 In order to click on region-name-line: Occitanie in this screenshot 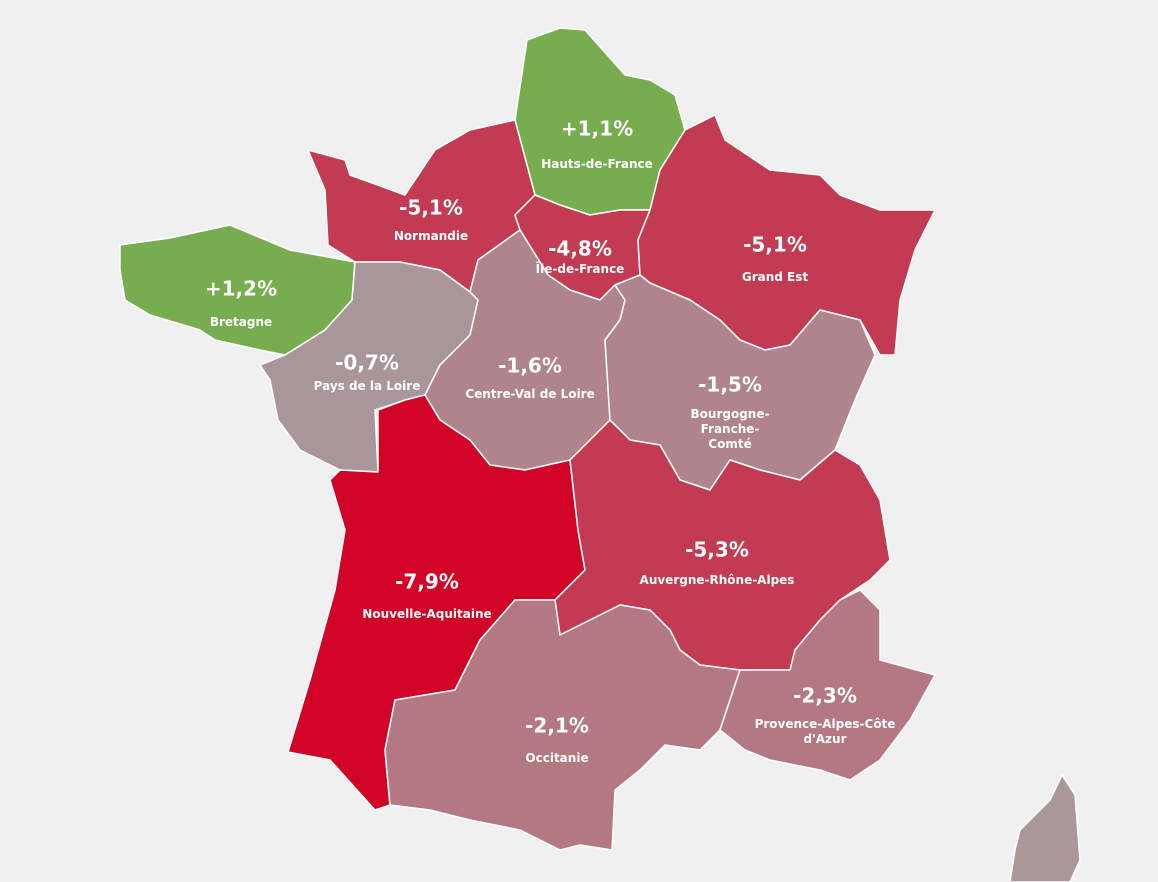, I will do `click(556, 758)`.